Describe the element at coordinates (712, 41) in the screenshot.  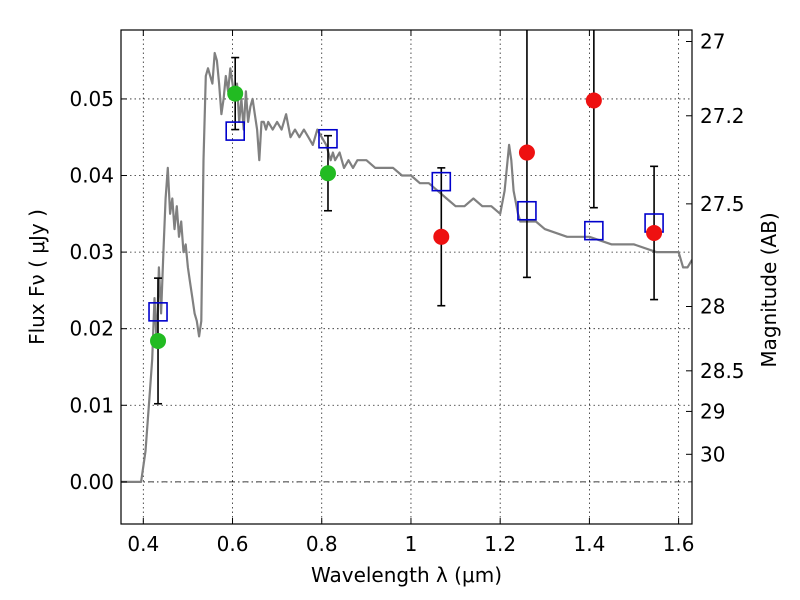
I see `mag-tick-label: 27` at that location.